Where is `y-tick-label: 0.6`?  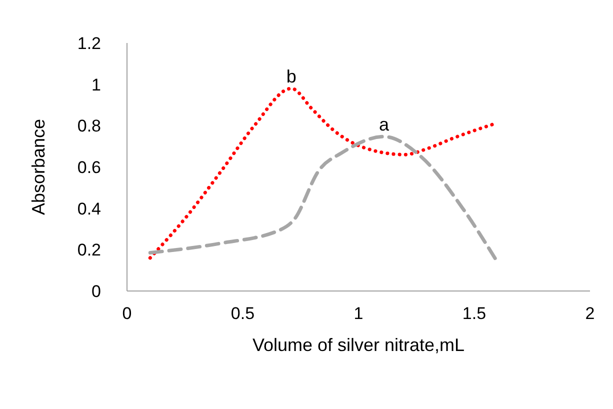
y-tick-label: 0.6 is located at coordinates (89, 168).